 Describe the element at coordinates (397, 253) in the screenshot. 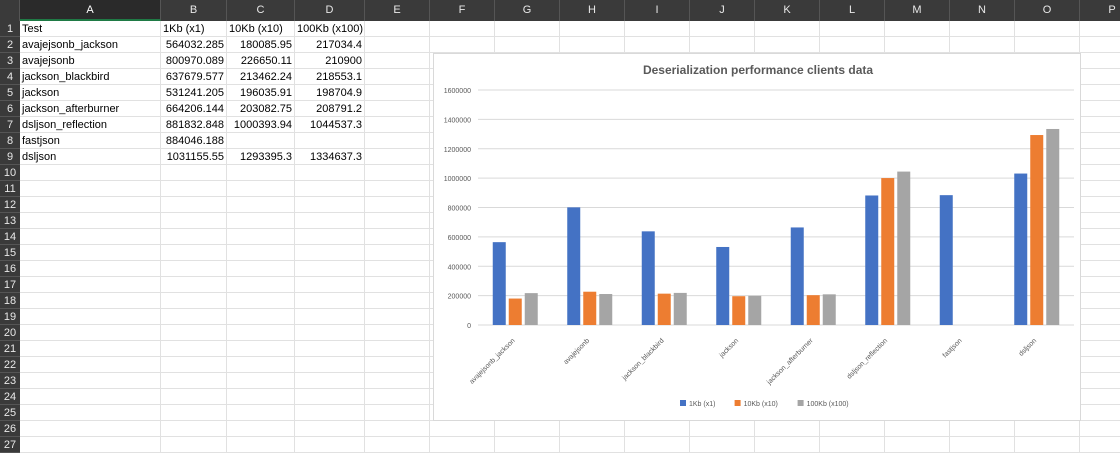

I see `cell-e15` at that location.